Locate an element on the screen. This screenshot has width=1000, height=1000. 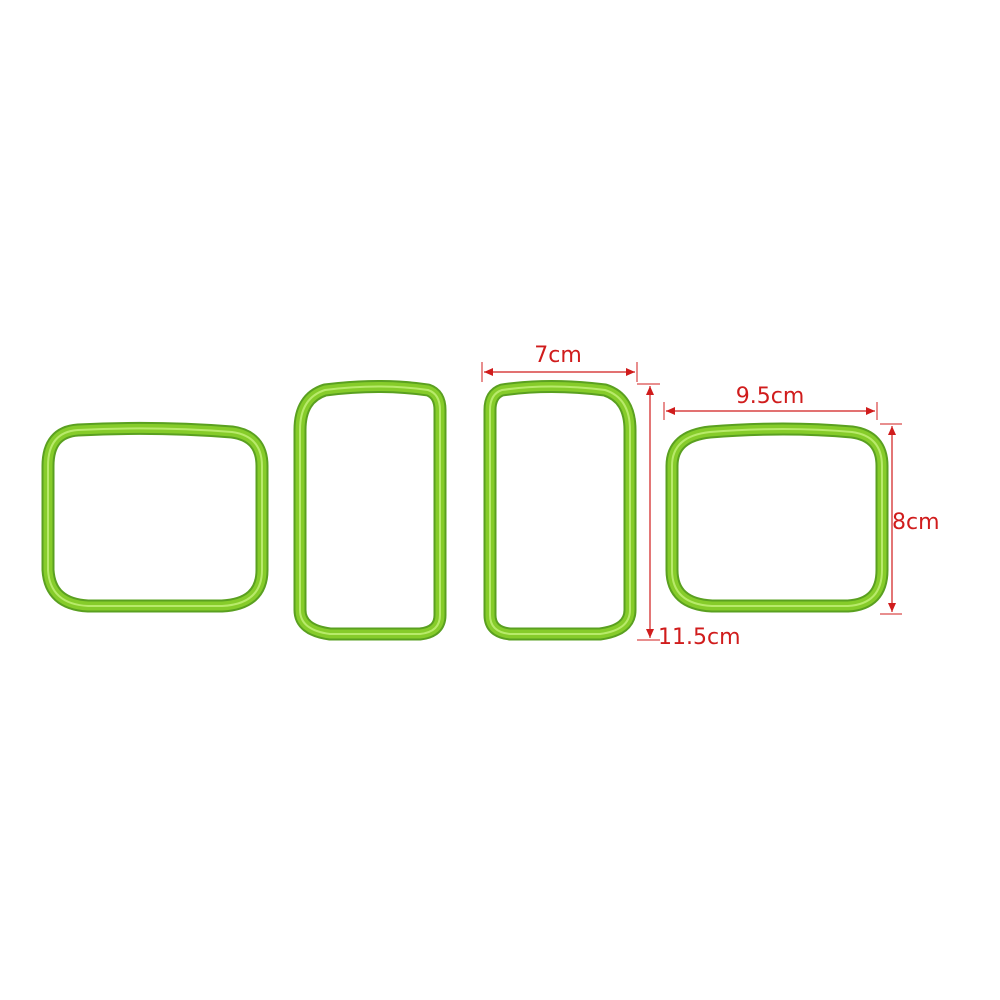
trim-ring-left is located at coordinates (155, 517).